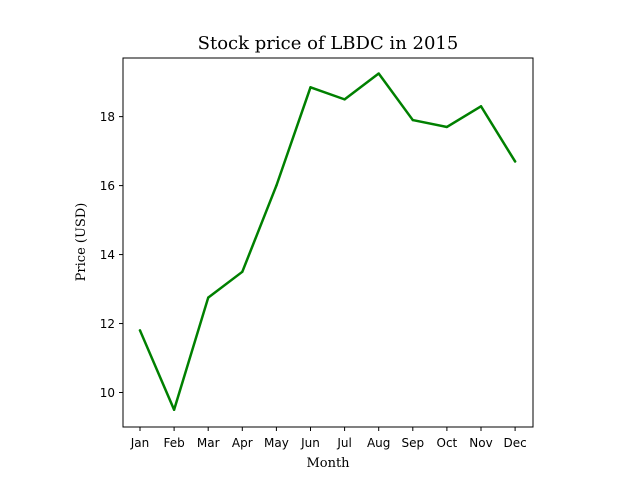 Image resolution: width=640 pixels, height=480 pixels. I want to click on x-tick-label: Mar, so click(208, 443).